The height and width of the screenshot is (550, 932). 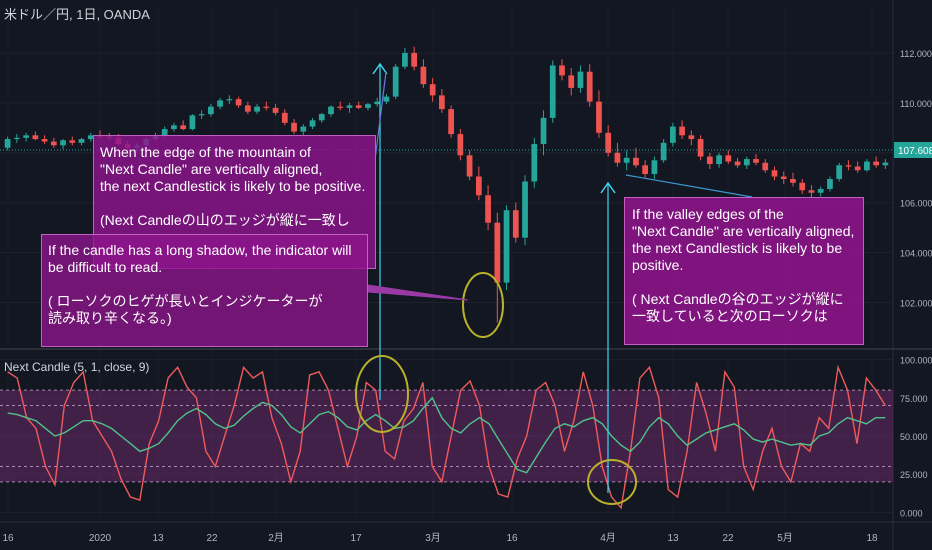 What do you see at coordinates (380, 116) in the screenshot?
I see `leader-line-peak` at bounding box center [380, 116].